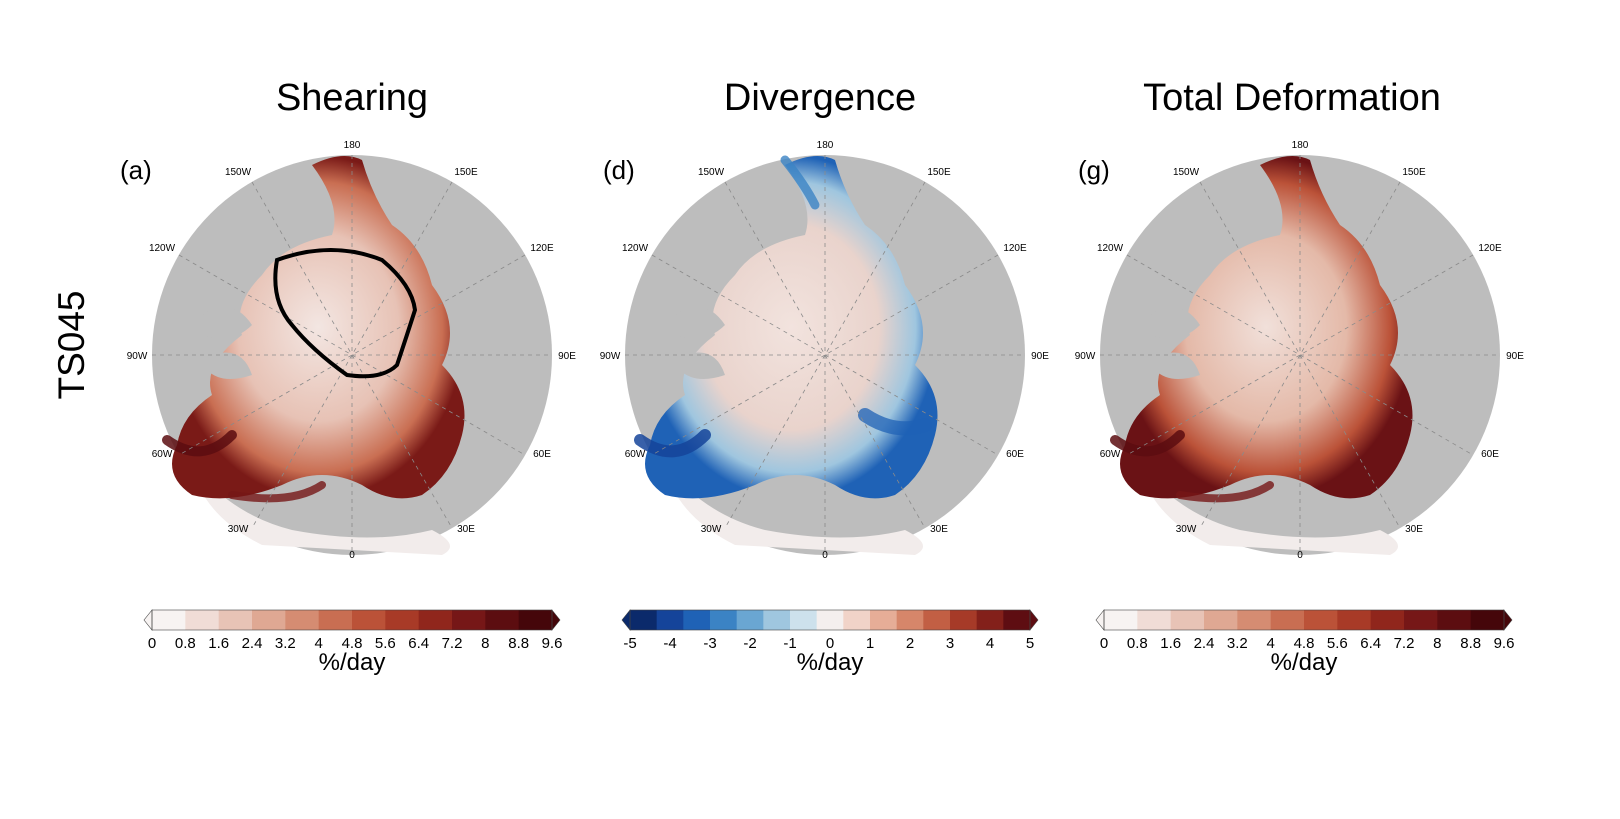 The width and height of the screenshot is (1620, 819). Describe the element at coordinates (1292, 98) in the screenshot. I see `panel-title: Total Deformation` at that location.